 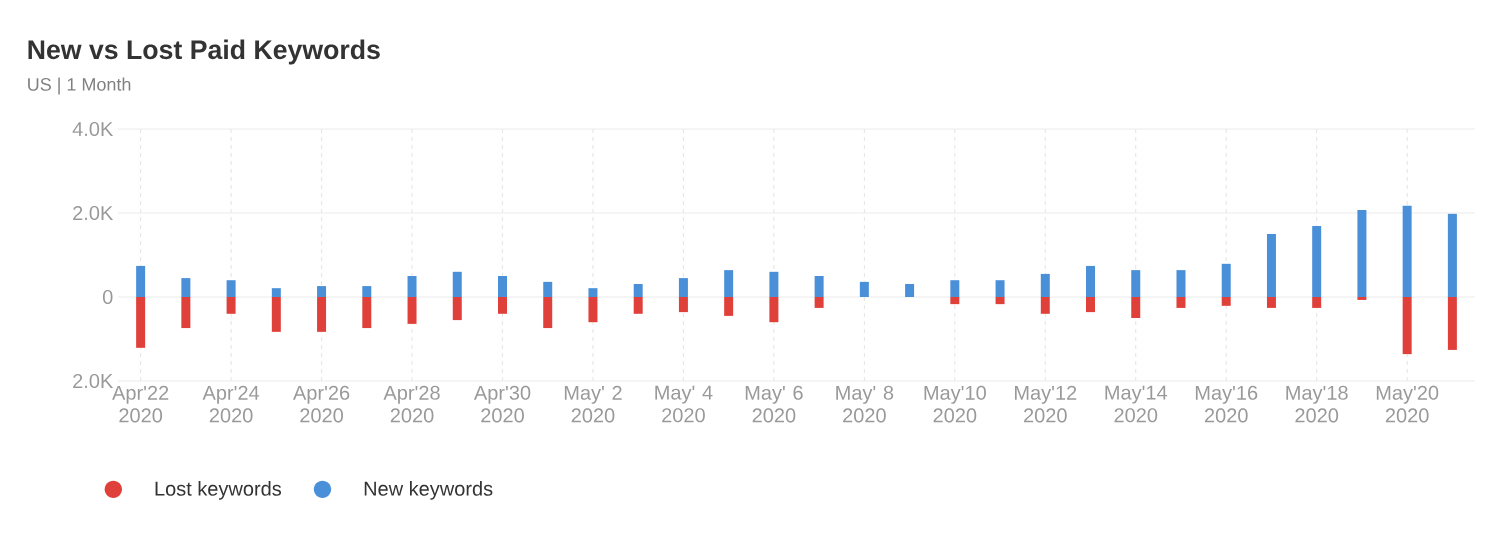 What do you see at coordinates (411, 404) in the screenshot?
I see `x-tick-label: Apr'28 2020` at bounding box center [411, 404].